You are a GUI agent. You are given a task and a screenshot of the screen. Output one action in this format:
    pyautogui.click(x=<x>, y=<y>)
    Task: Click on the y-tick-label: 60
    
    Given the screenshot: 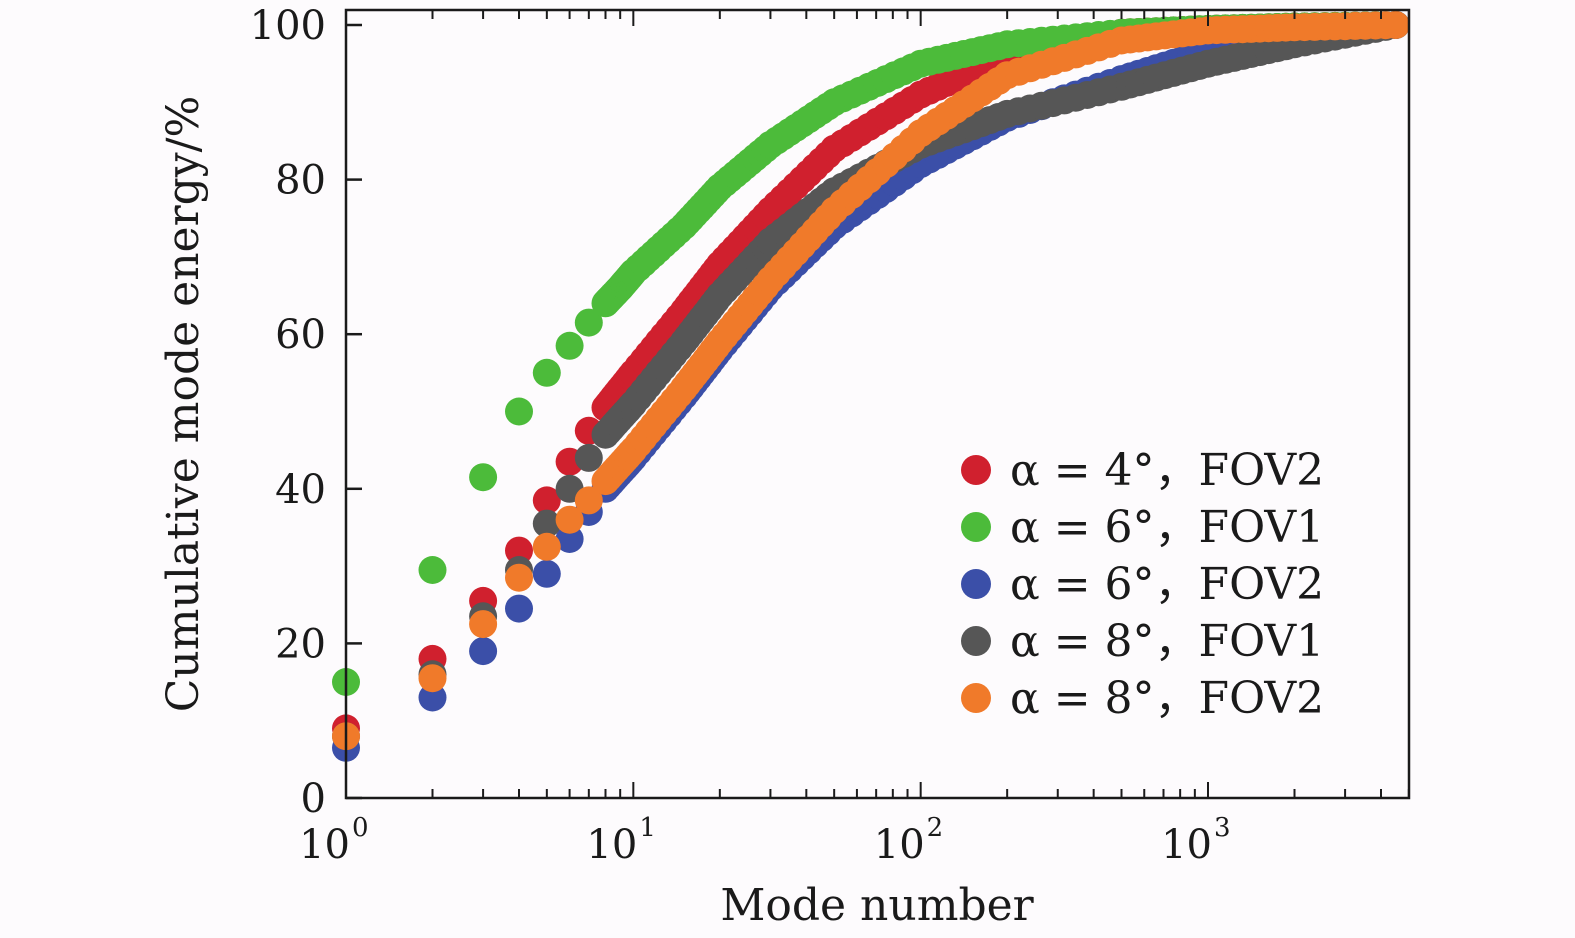 What is the action you would take?
    pyautogui.click(x=300, y=335)
    